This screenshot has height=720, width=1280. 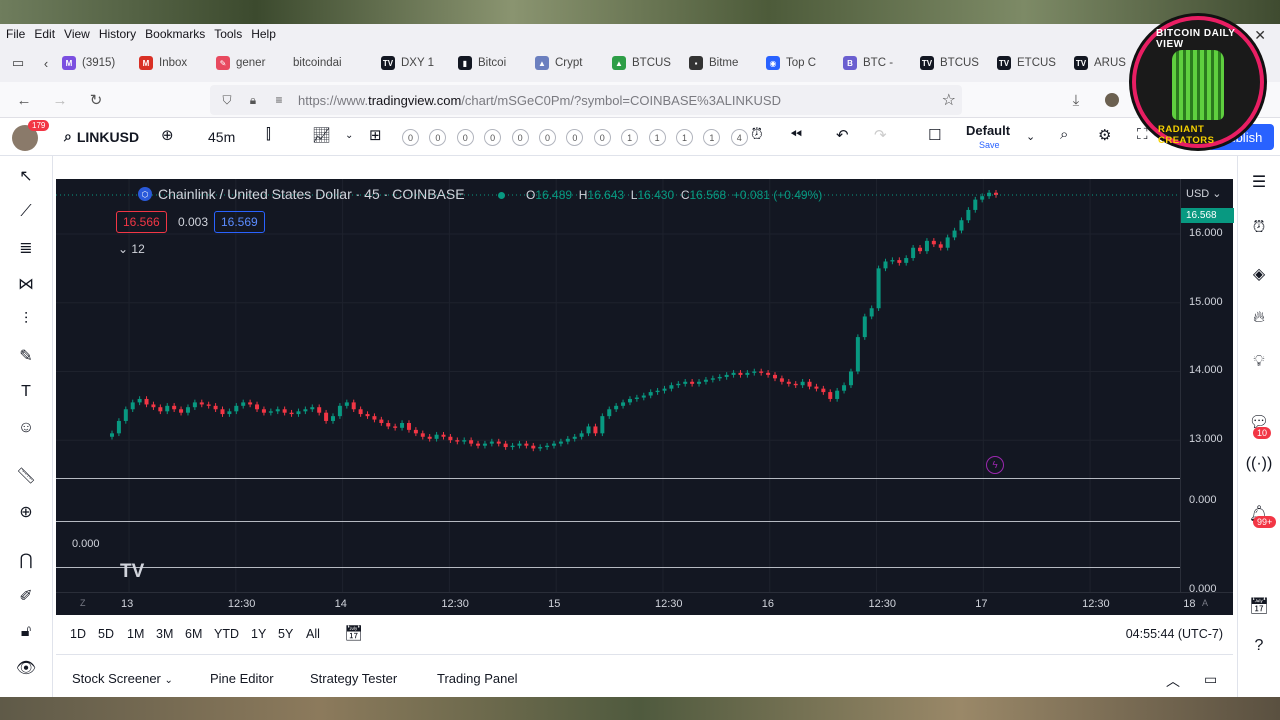 What do you see at coordinates (643, 63) in the screenshot?
I see `browser-tab: ▲ BTCUS` at bounding box center [643, 63].